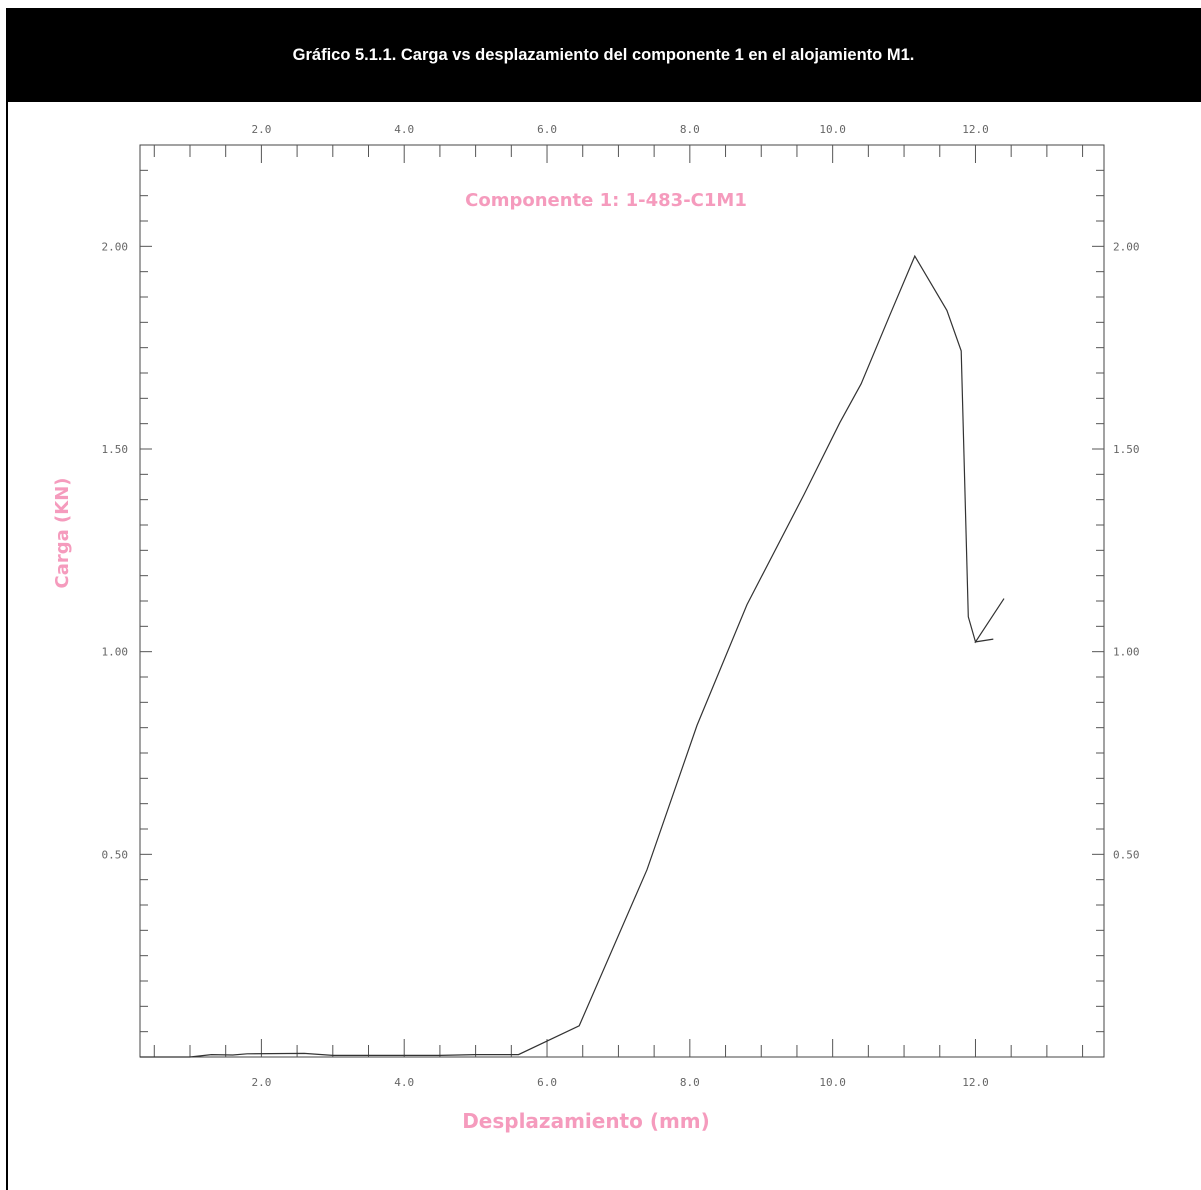  I want to click on y-tick-label-right: 1.00, so click(1126, 652).